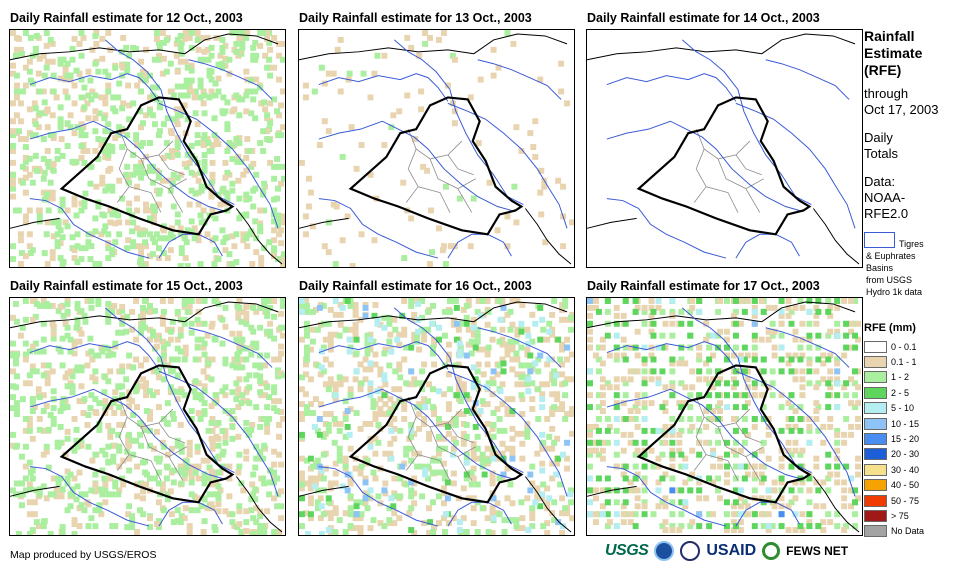 The width and height of the screenshot is (967, 576). I want to click on legend-swatch, so click(875, 408).